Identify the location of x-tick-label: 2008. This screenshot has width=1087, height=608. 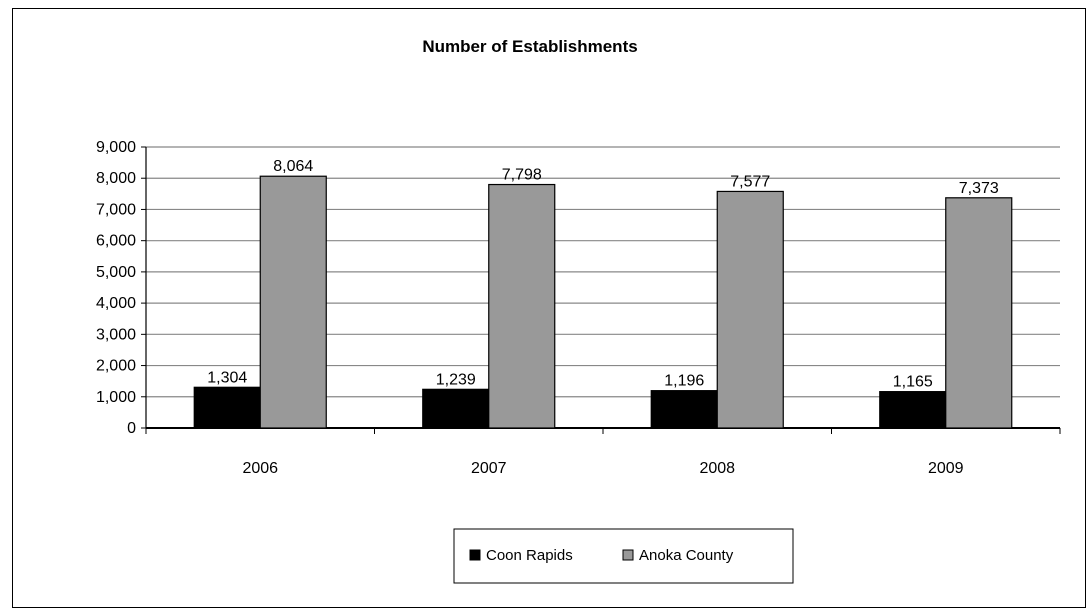
(717, 468).